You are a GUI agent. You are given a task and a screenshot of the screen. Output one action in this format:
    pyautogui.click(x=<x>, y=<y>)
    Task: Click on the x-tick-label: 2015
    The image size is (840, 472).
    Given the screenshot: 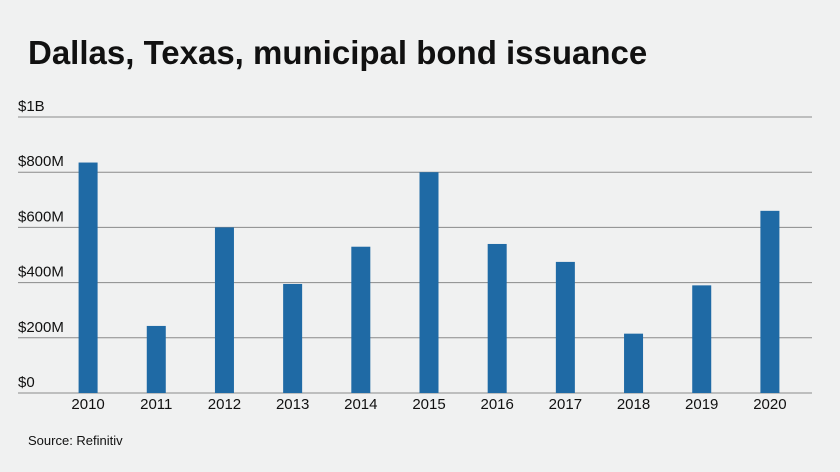 What is the action you would take?
    pyautogui.click(x=428, y=404)
    